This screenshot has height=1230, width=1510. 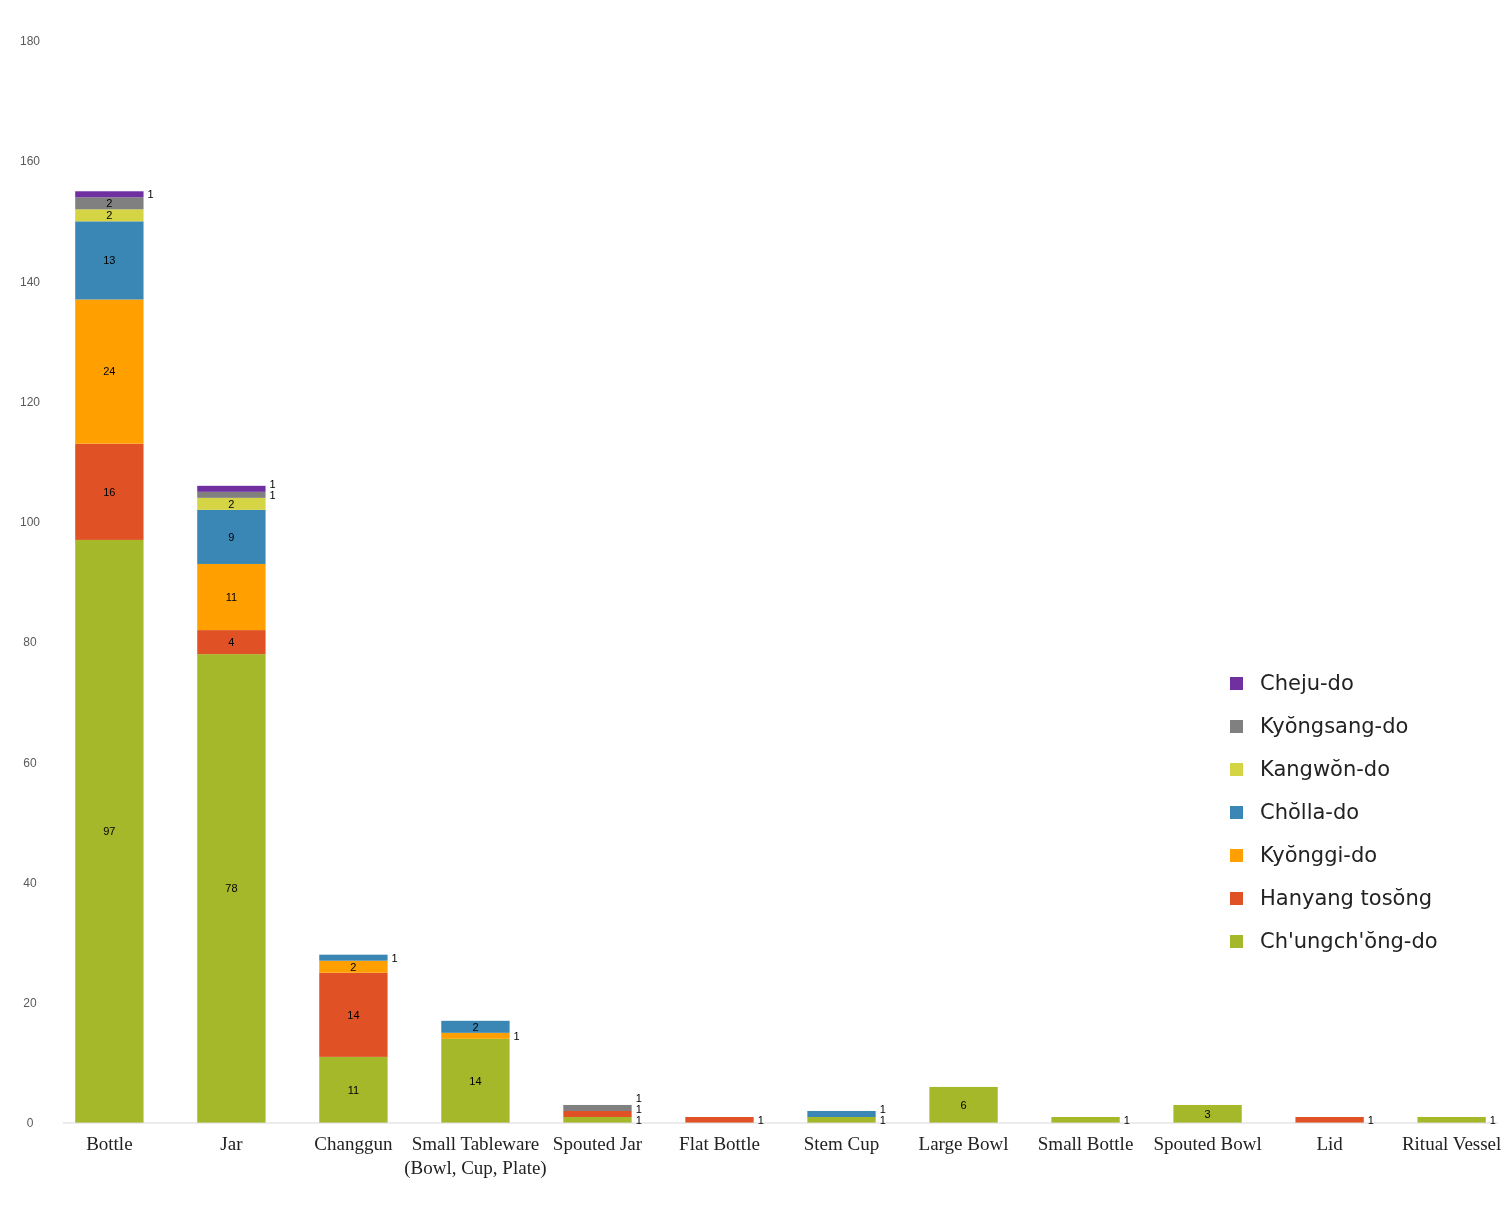 I want to click on x-tick-label: Ritual Vessel, so click(x=1451, y=1143).